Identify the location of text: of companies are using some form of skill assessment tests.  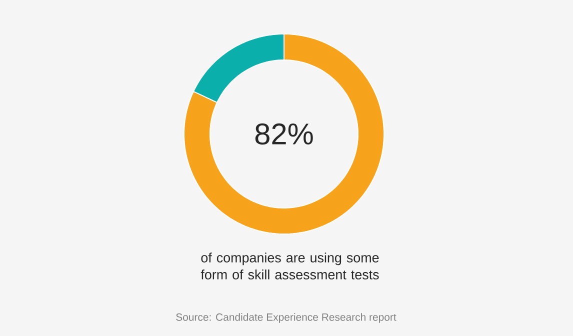
(289, 266).